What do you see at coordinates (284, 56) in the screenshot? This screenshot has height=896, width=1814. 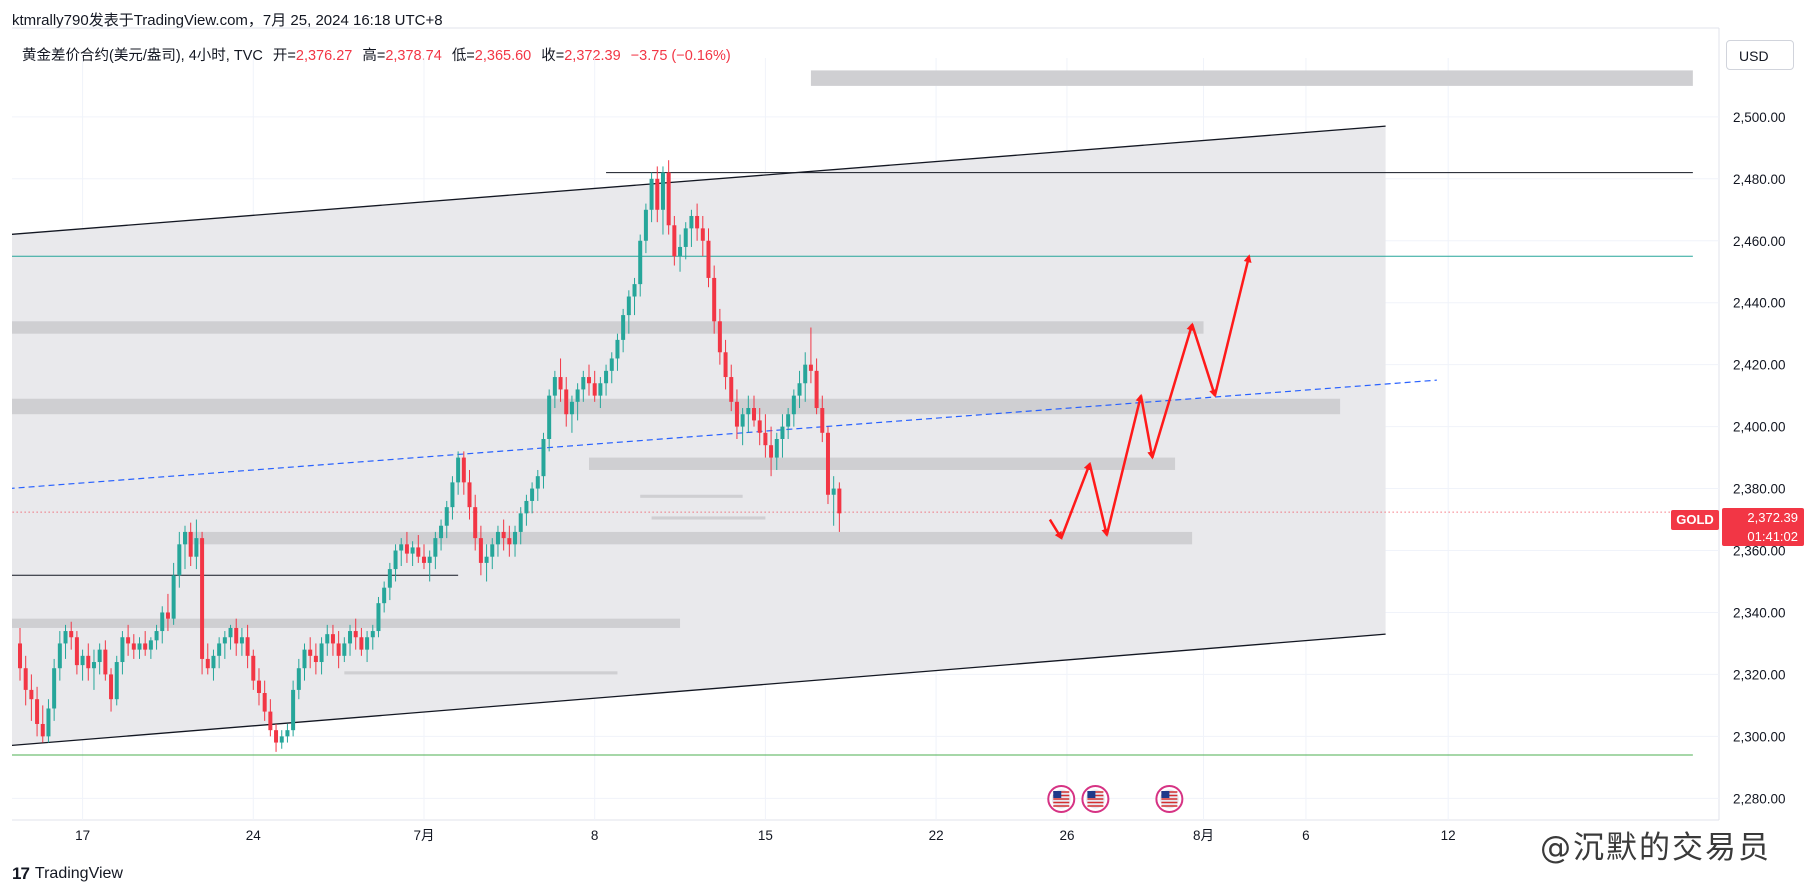 I see `open-label: 开=` at bounding box center [284, 56].